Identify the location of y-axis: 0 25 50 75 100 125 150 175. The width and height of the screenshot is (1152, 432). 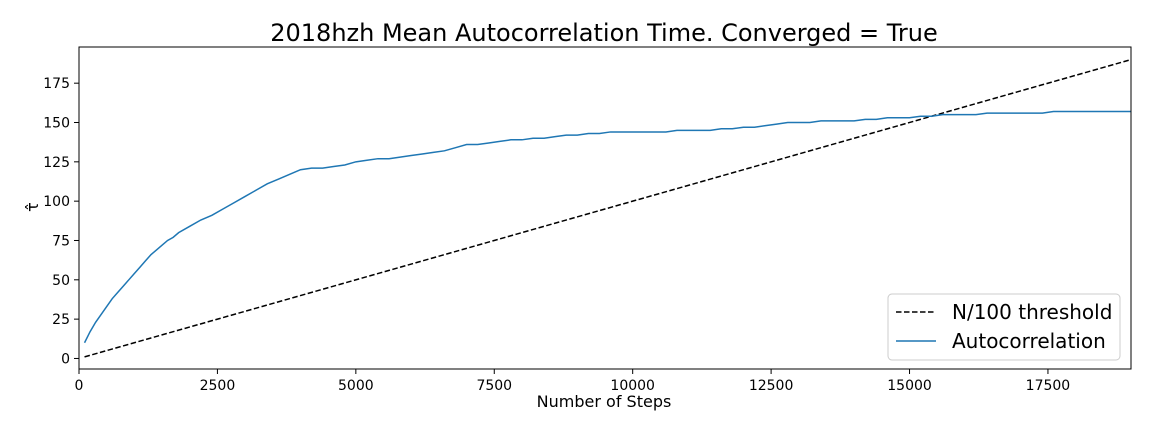
(61, 221).